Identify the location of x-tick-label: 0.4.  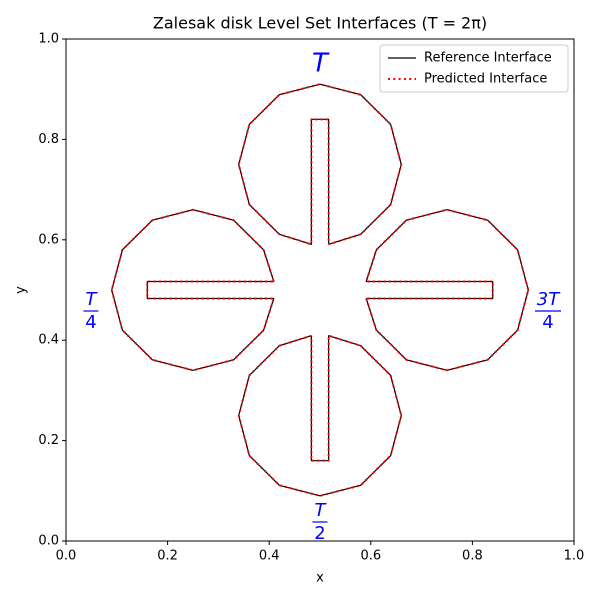
(269, 556).